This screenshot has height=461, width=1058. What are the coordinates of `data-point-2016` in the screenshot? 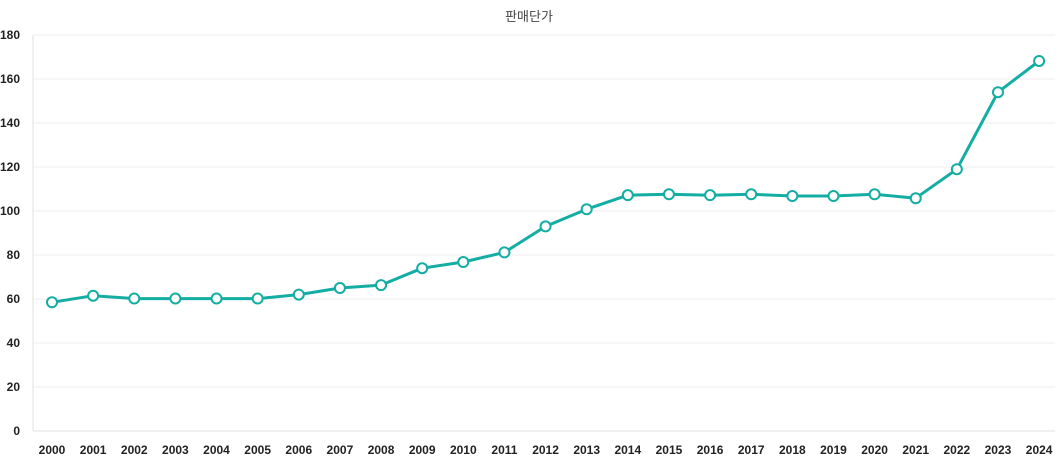 It's located at (710, 195).